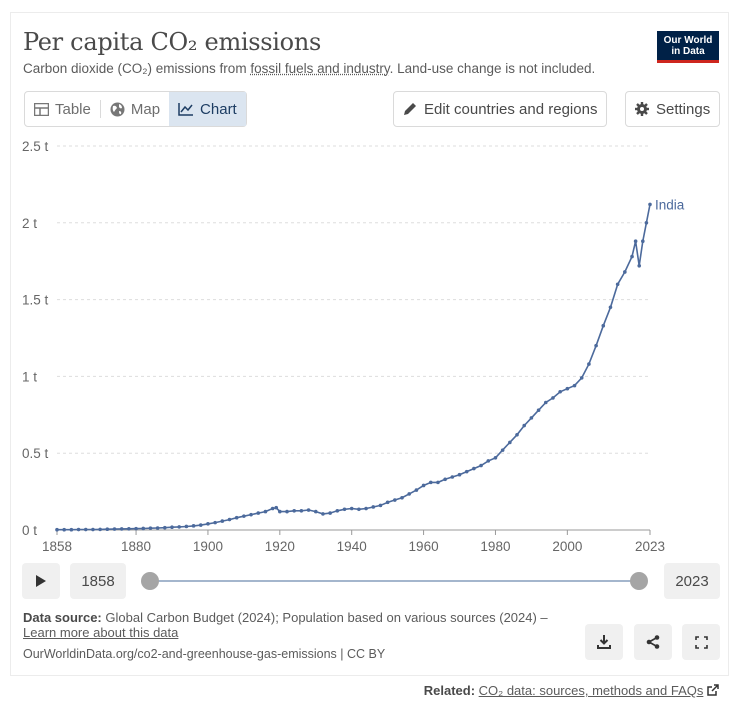 The image size is (739, 720). I want to click on tab-map: Map, so click(135, 109).